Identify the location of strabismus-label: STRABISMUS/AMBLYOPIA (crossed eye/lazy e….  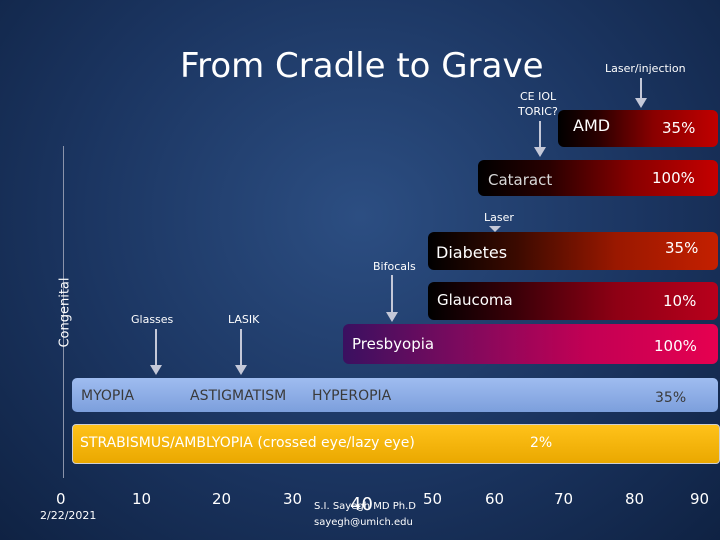
(247, 443).